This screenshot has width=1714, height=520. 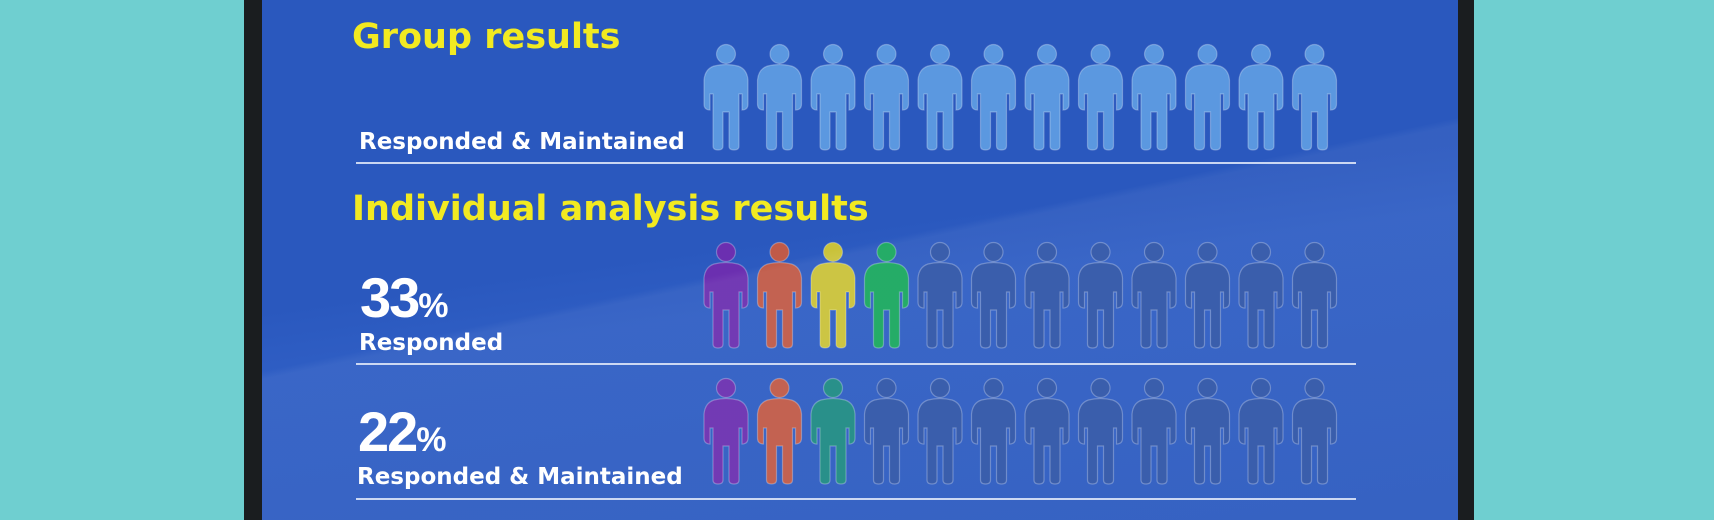 I want to click on group-figure-row, so click(x=1020, y=97).